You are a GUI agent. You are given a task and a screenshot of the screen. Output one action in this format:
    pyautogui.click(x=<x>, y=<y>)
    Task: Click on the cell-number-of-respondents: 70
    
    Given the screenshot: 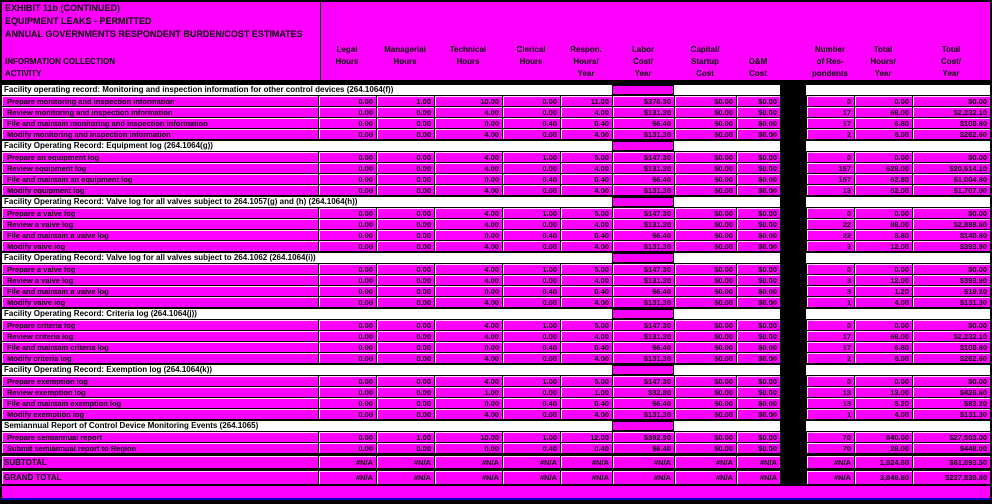 What is the action you would take?
    pyautogui.click(x=830, y=437)
    